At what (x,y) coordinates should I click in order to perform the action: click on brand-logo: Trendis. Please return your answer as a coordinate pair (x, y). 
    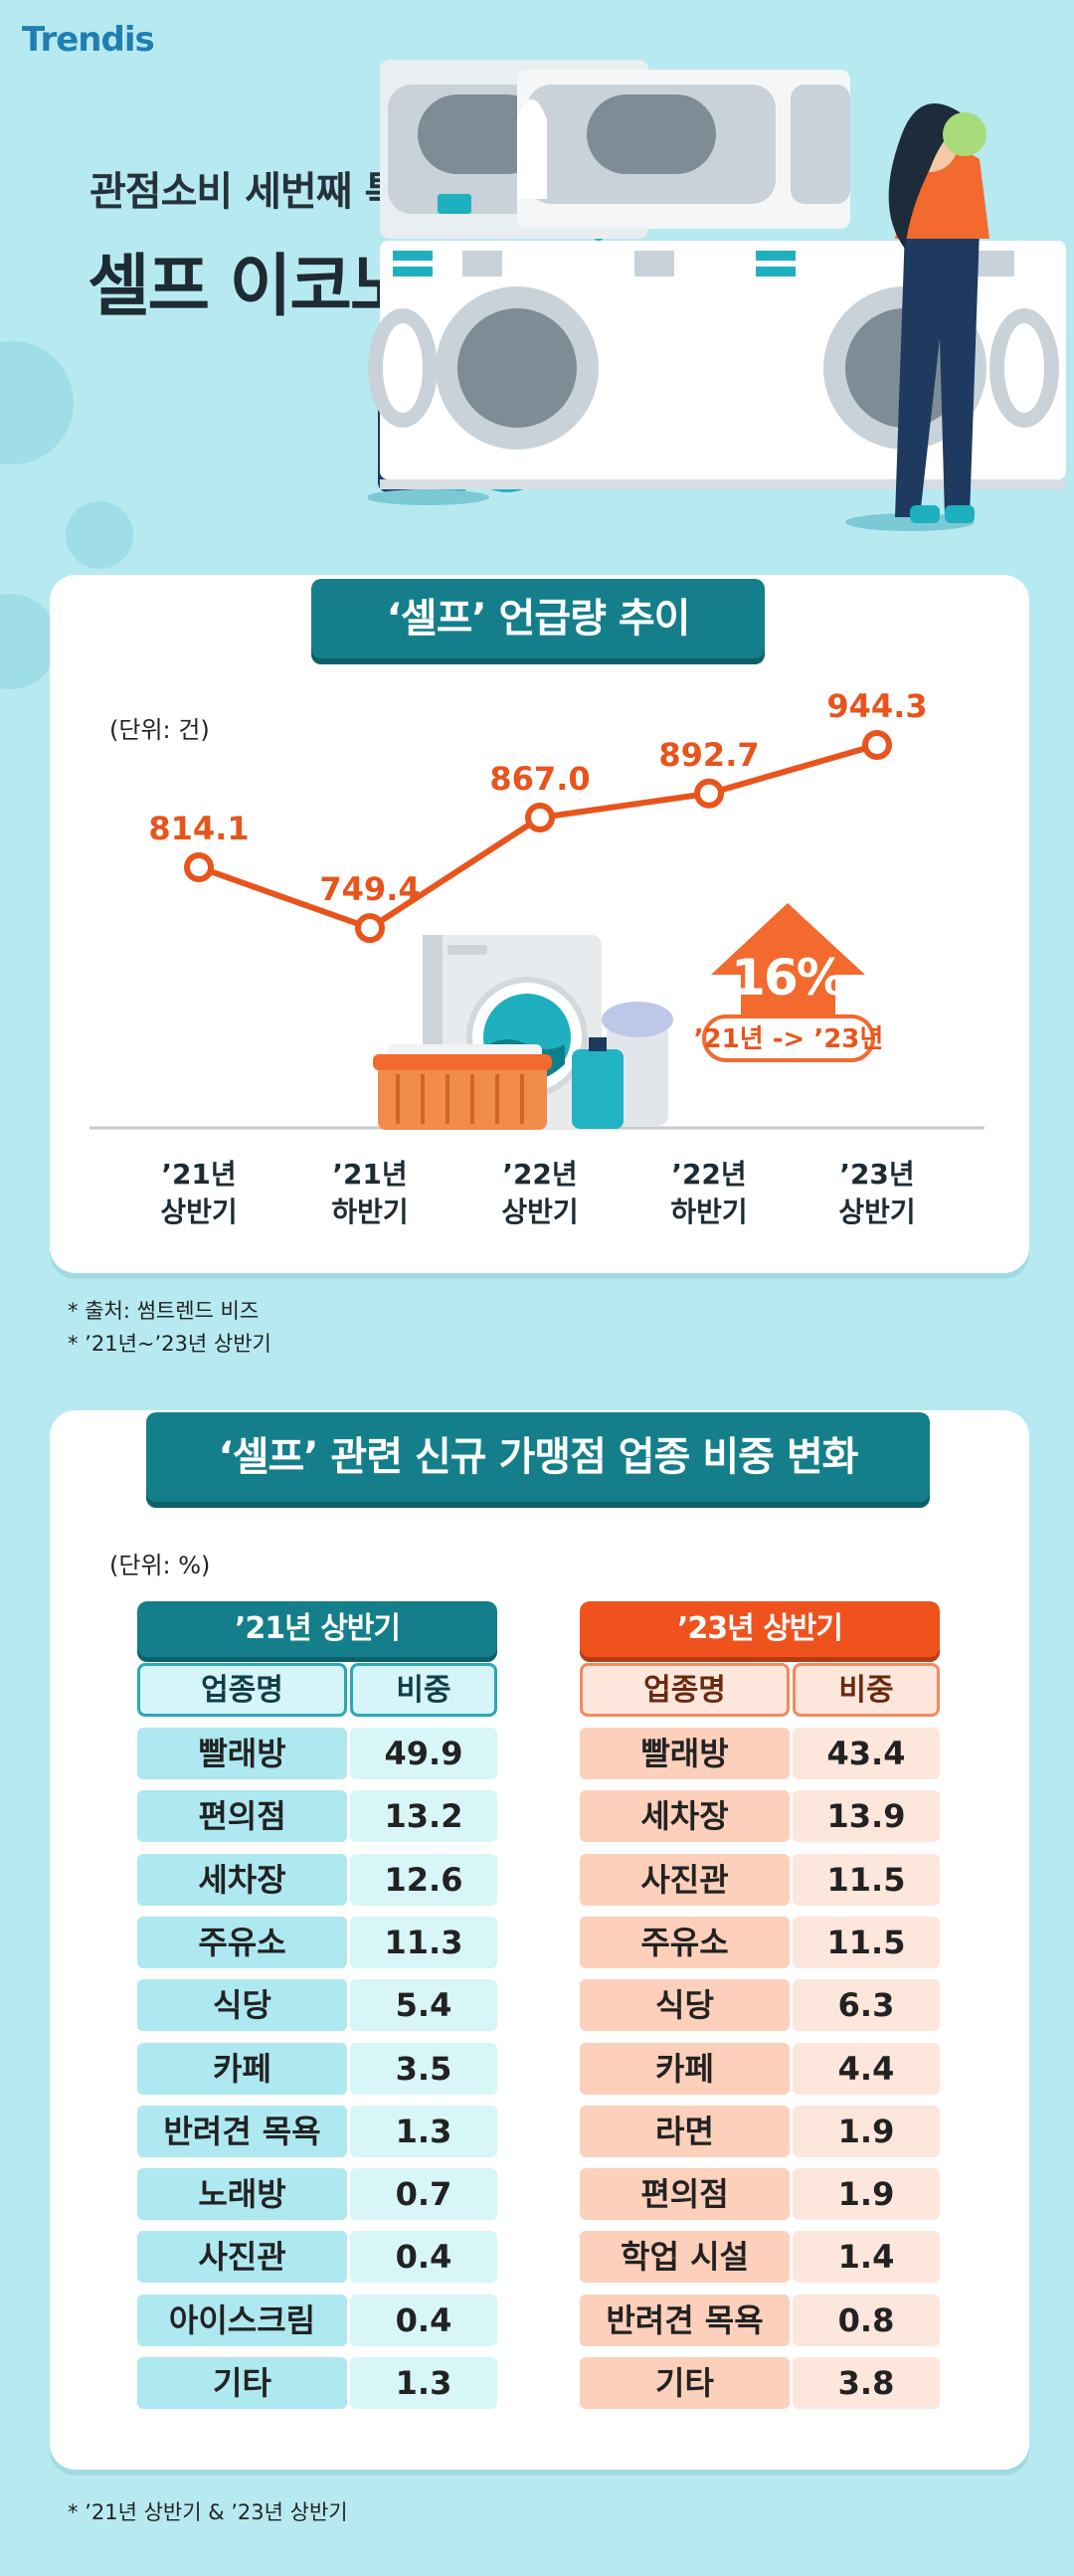
    Looking at the image, I should click on (88, 40).